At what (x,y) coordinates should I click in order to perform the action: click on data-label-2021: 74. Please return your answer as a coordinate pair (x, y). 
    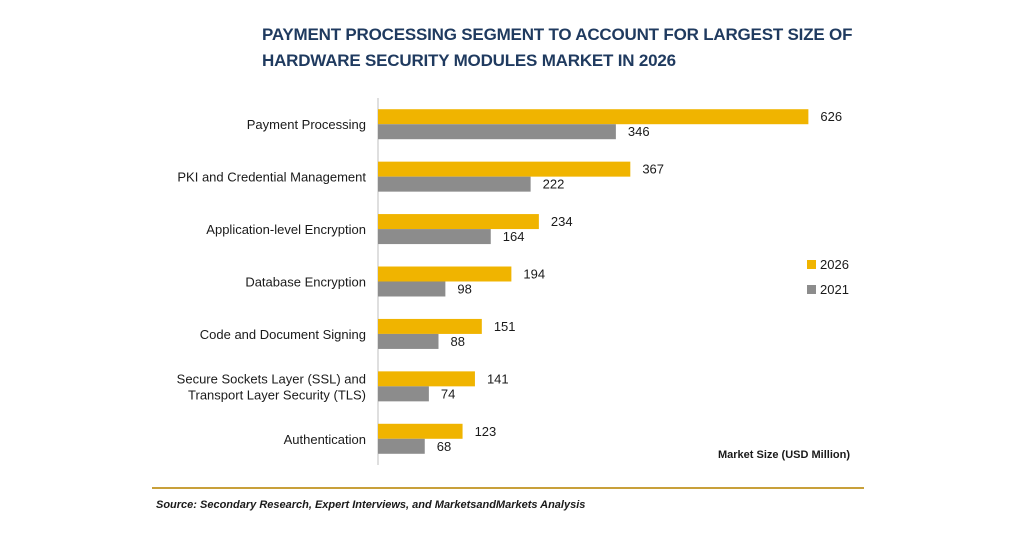
    Looking at the image, I should click on (448, 393).